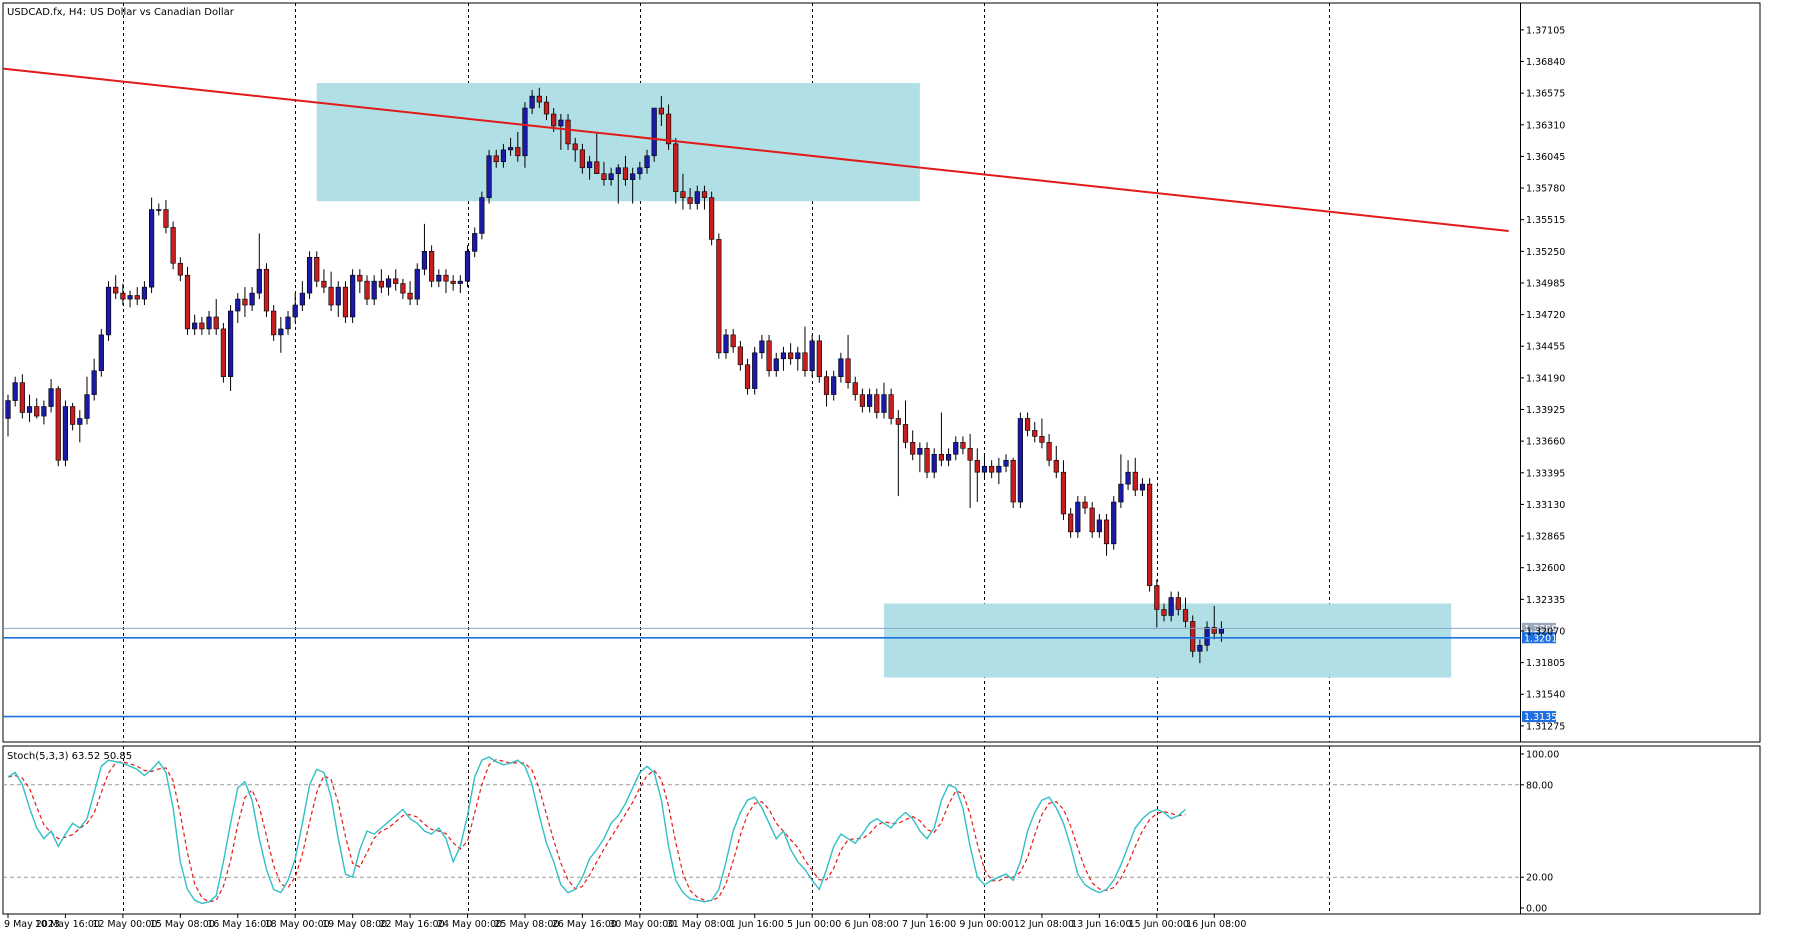 The height and width of the screenshot is (930, 1803). I want to click on time-tick-label: 24 May 00:00, so click(469, 924).